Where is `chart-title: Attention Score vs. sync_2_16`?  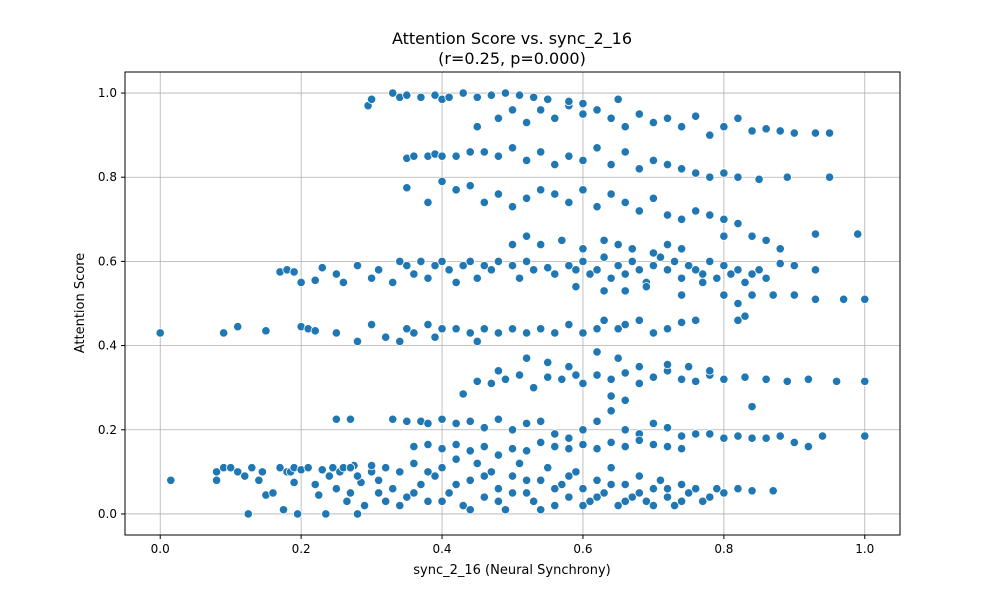
chart-title: Attention Score vs. sync_2_16 is located at coordinates (512, 39).